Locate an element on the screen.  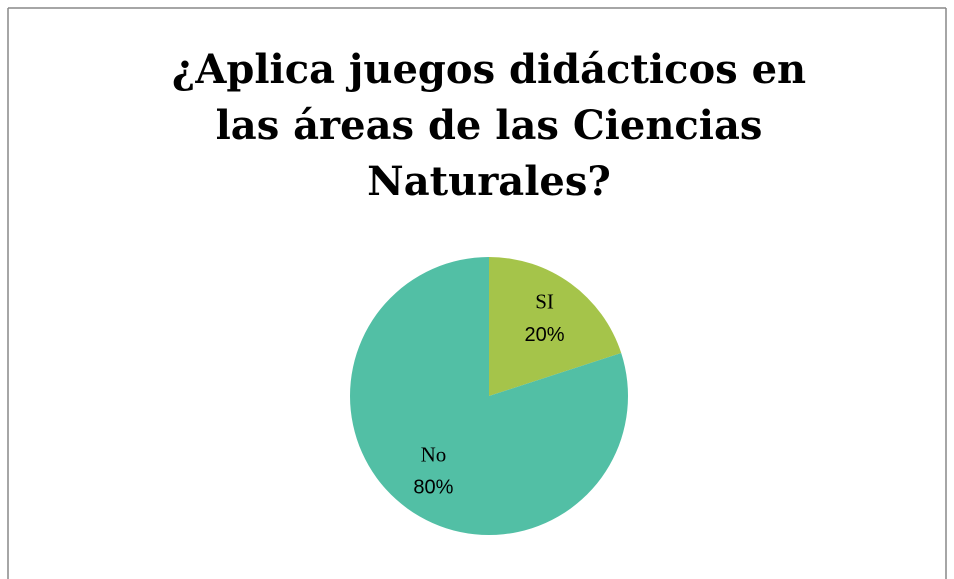
pie: SI 20% No 80% is located at coordinates (489, 396).